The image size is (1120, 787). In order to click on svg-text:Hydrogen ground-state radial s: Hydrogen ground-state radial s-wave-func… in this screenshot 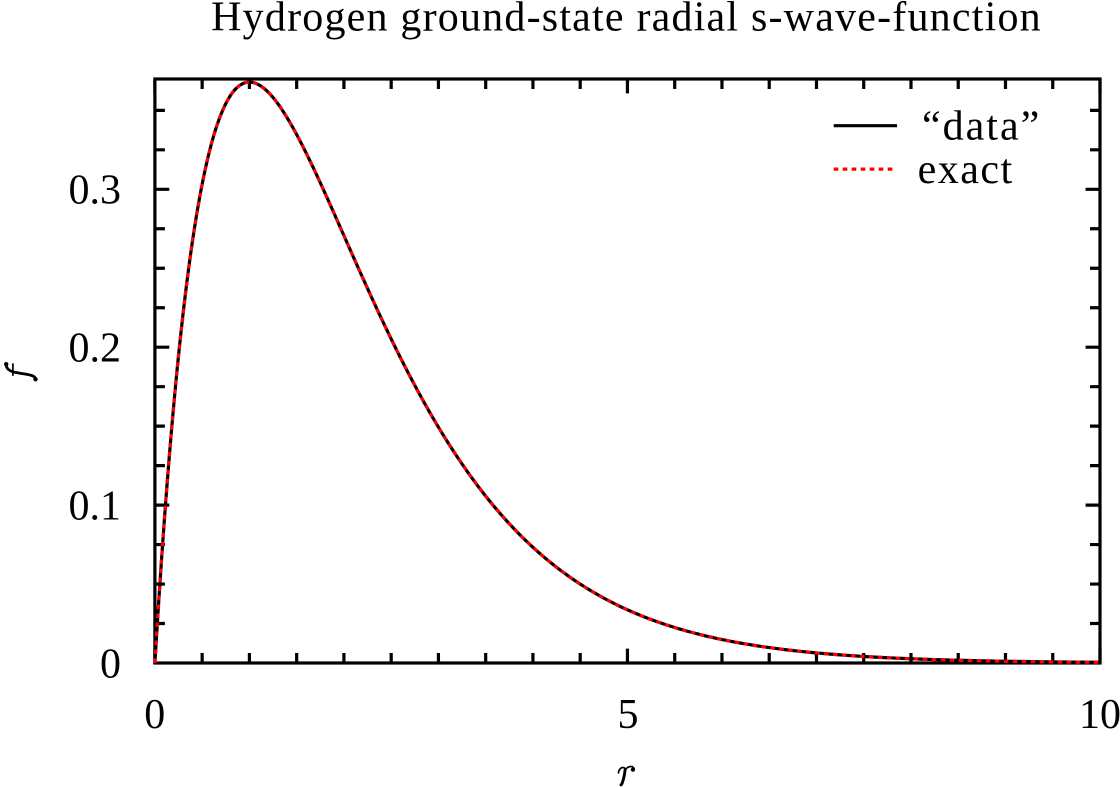, I will do `click(626, 20)`.